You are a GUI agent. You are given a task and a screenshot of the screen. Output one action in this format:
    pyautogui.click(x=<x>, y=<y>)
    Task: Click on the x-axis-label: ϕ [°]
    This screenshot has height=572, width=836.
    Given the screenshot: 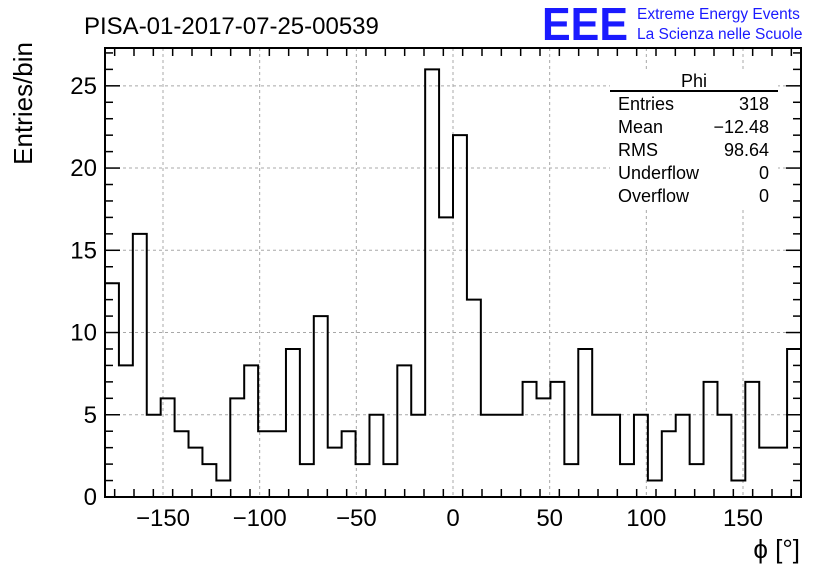 What is the action you would take?
    pyautogui.click(x=776, y=549)
    